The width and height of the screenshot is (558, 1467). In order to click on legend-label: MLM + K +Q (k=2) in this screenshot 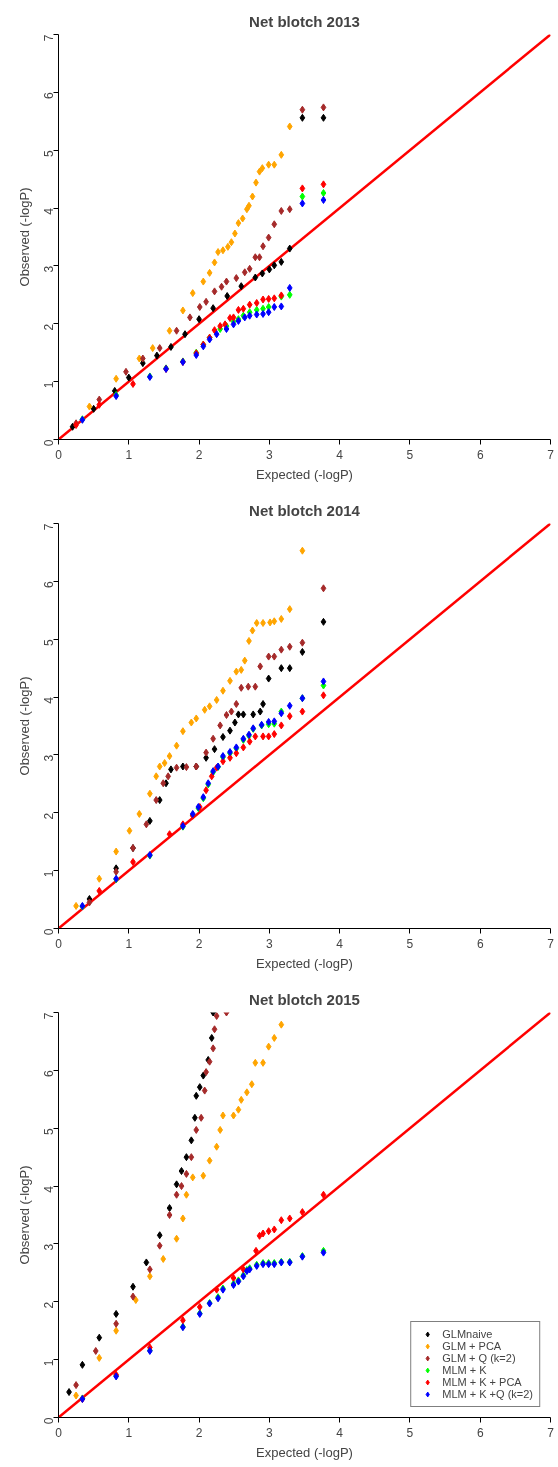, I will do `click(487, 1394)`.